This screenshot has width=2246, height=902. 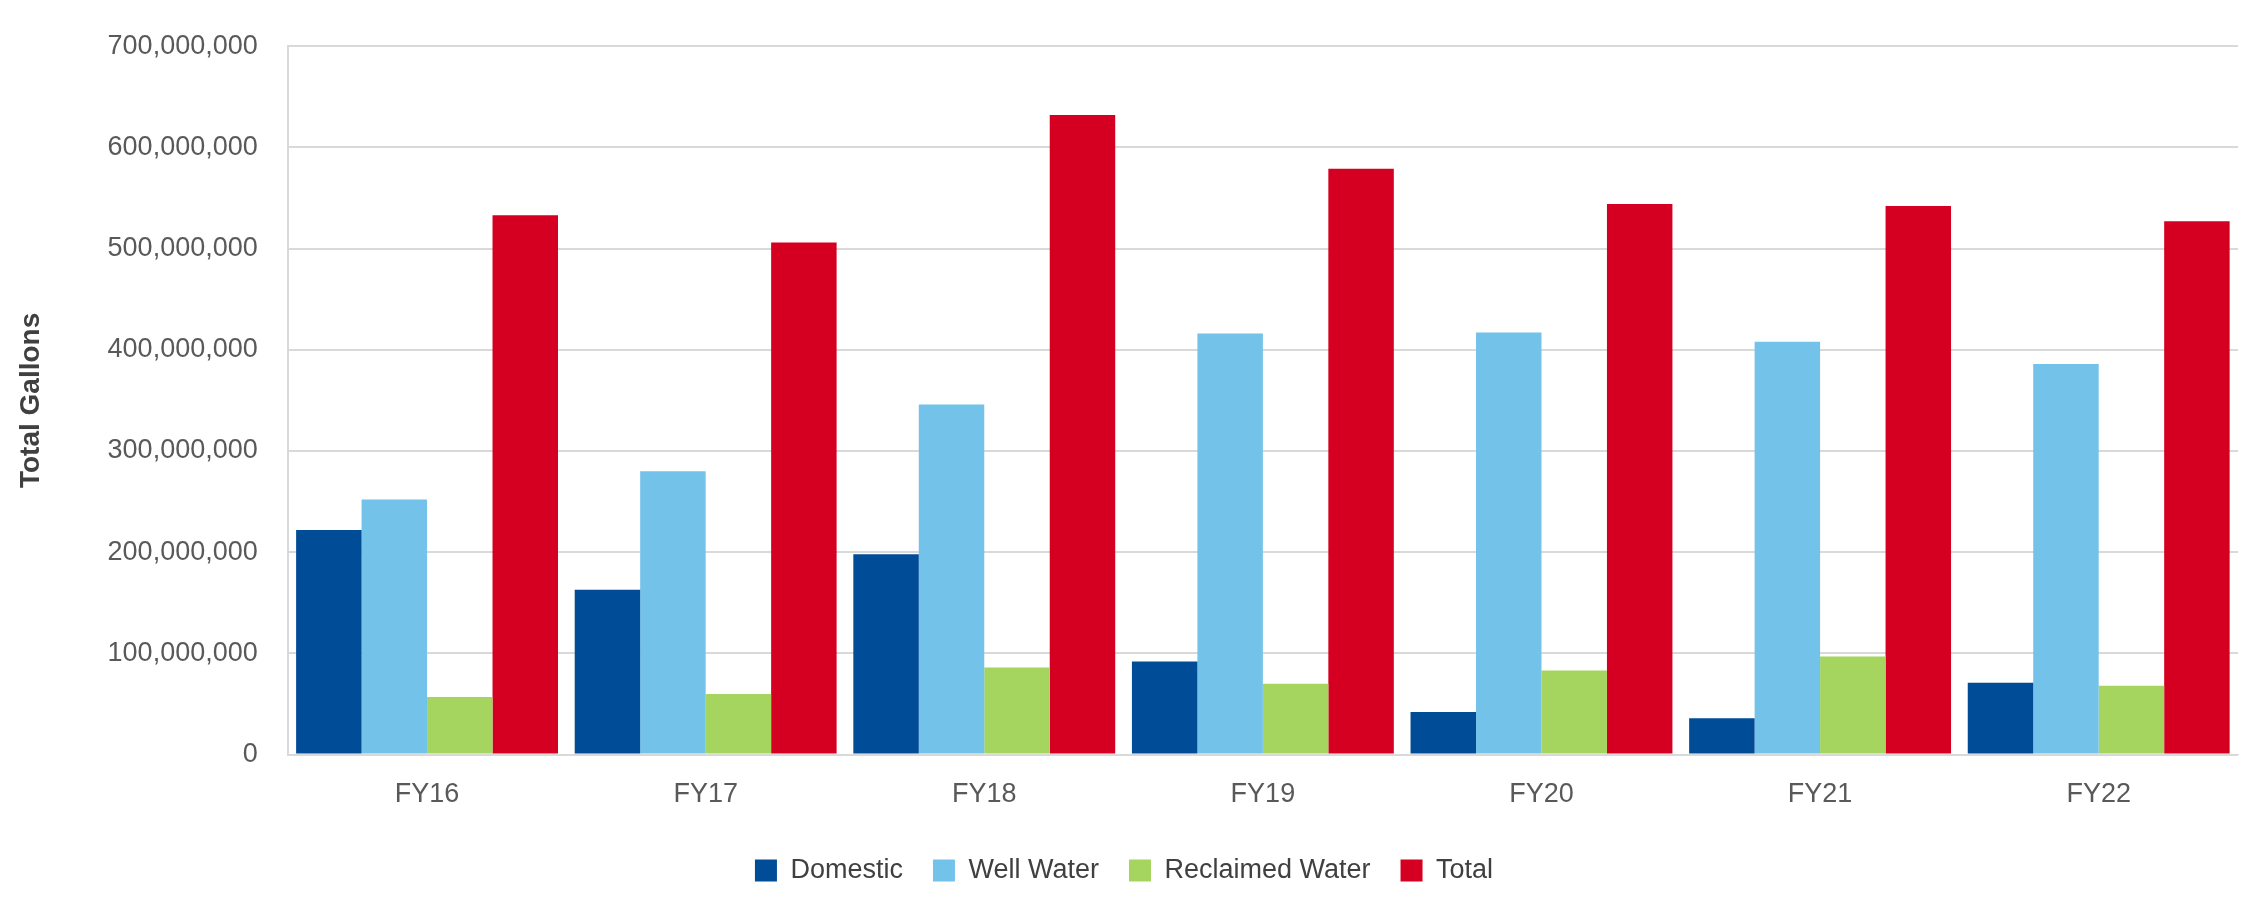 What do you see at coordinates (29, 400) in the screenshot?
I see `y-axis-title: Total Gallons` at bounding box center [29, 400].